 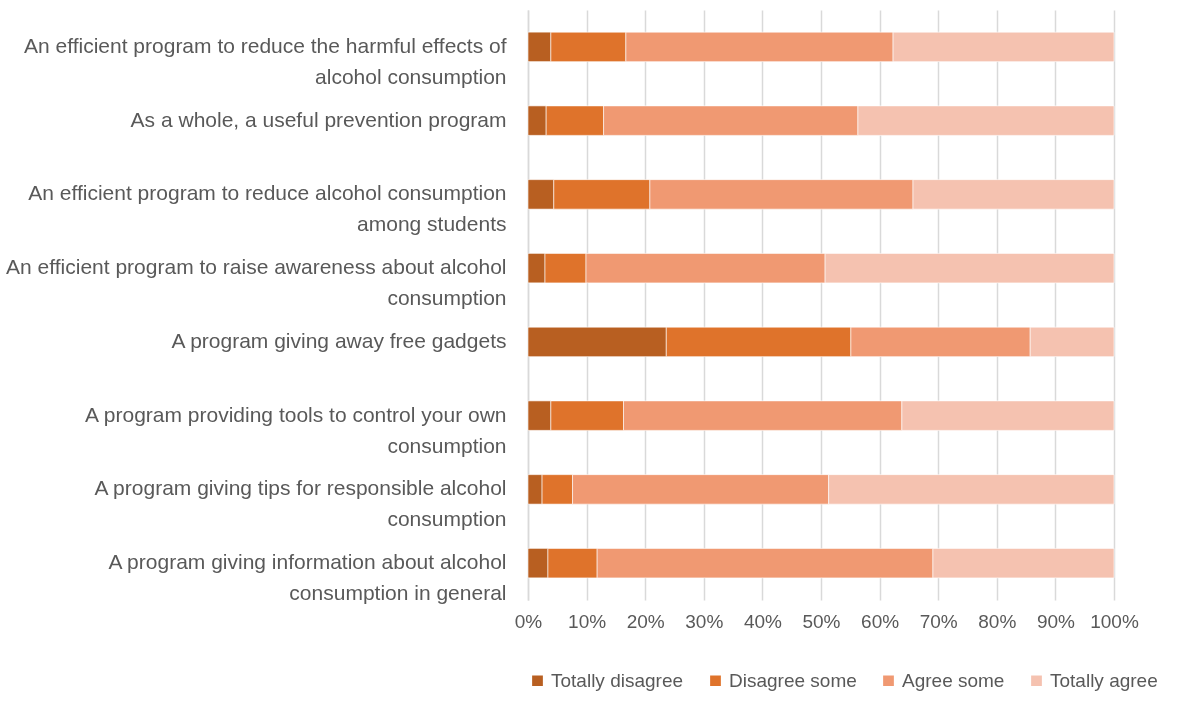 What do you see at coordinates (938, 621) in the screenshot?
I see `x-tick-label: 70%` at bounding box center [938, 621].